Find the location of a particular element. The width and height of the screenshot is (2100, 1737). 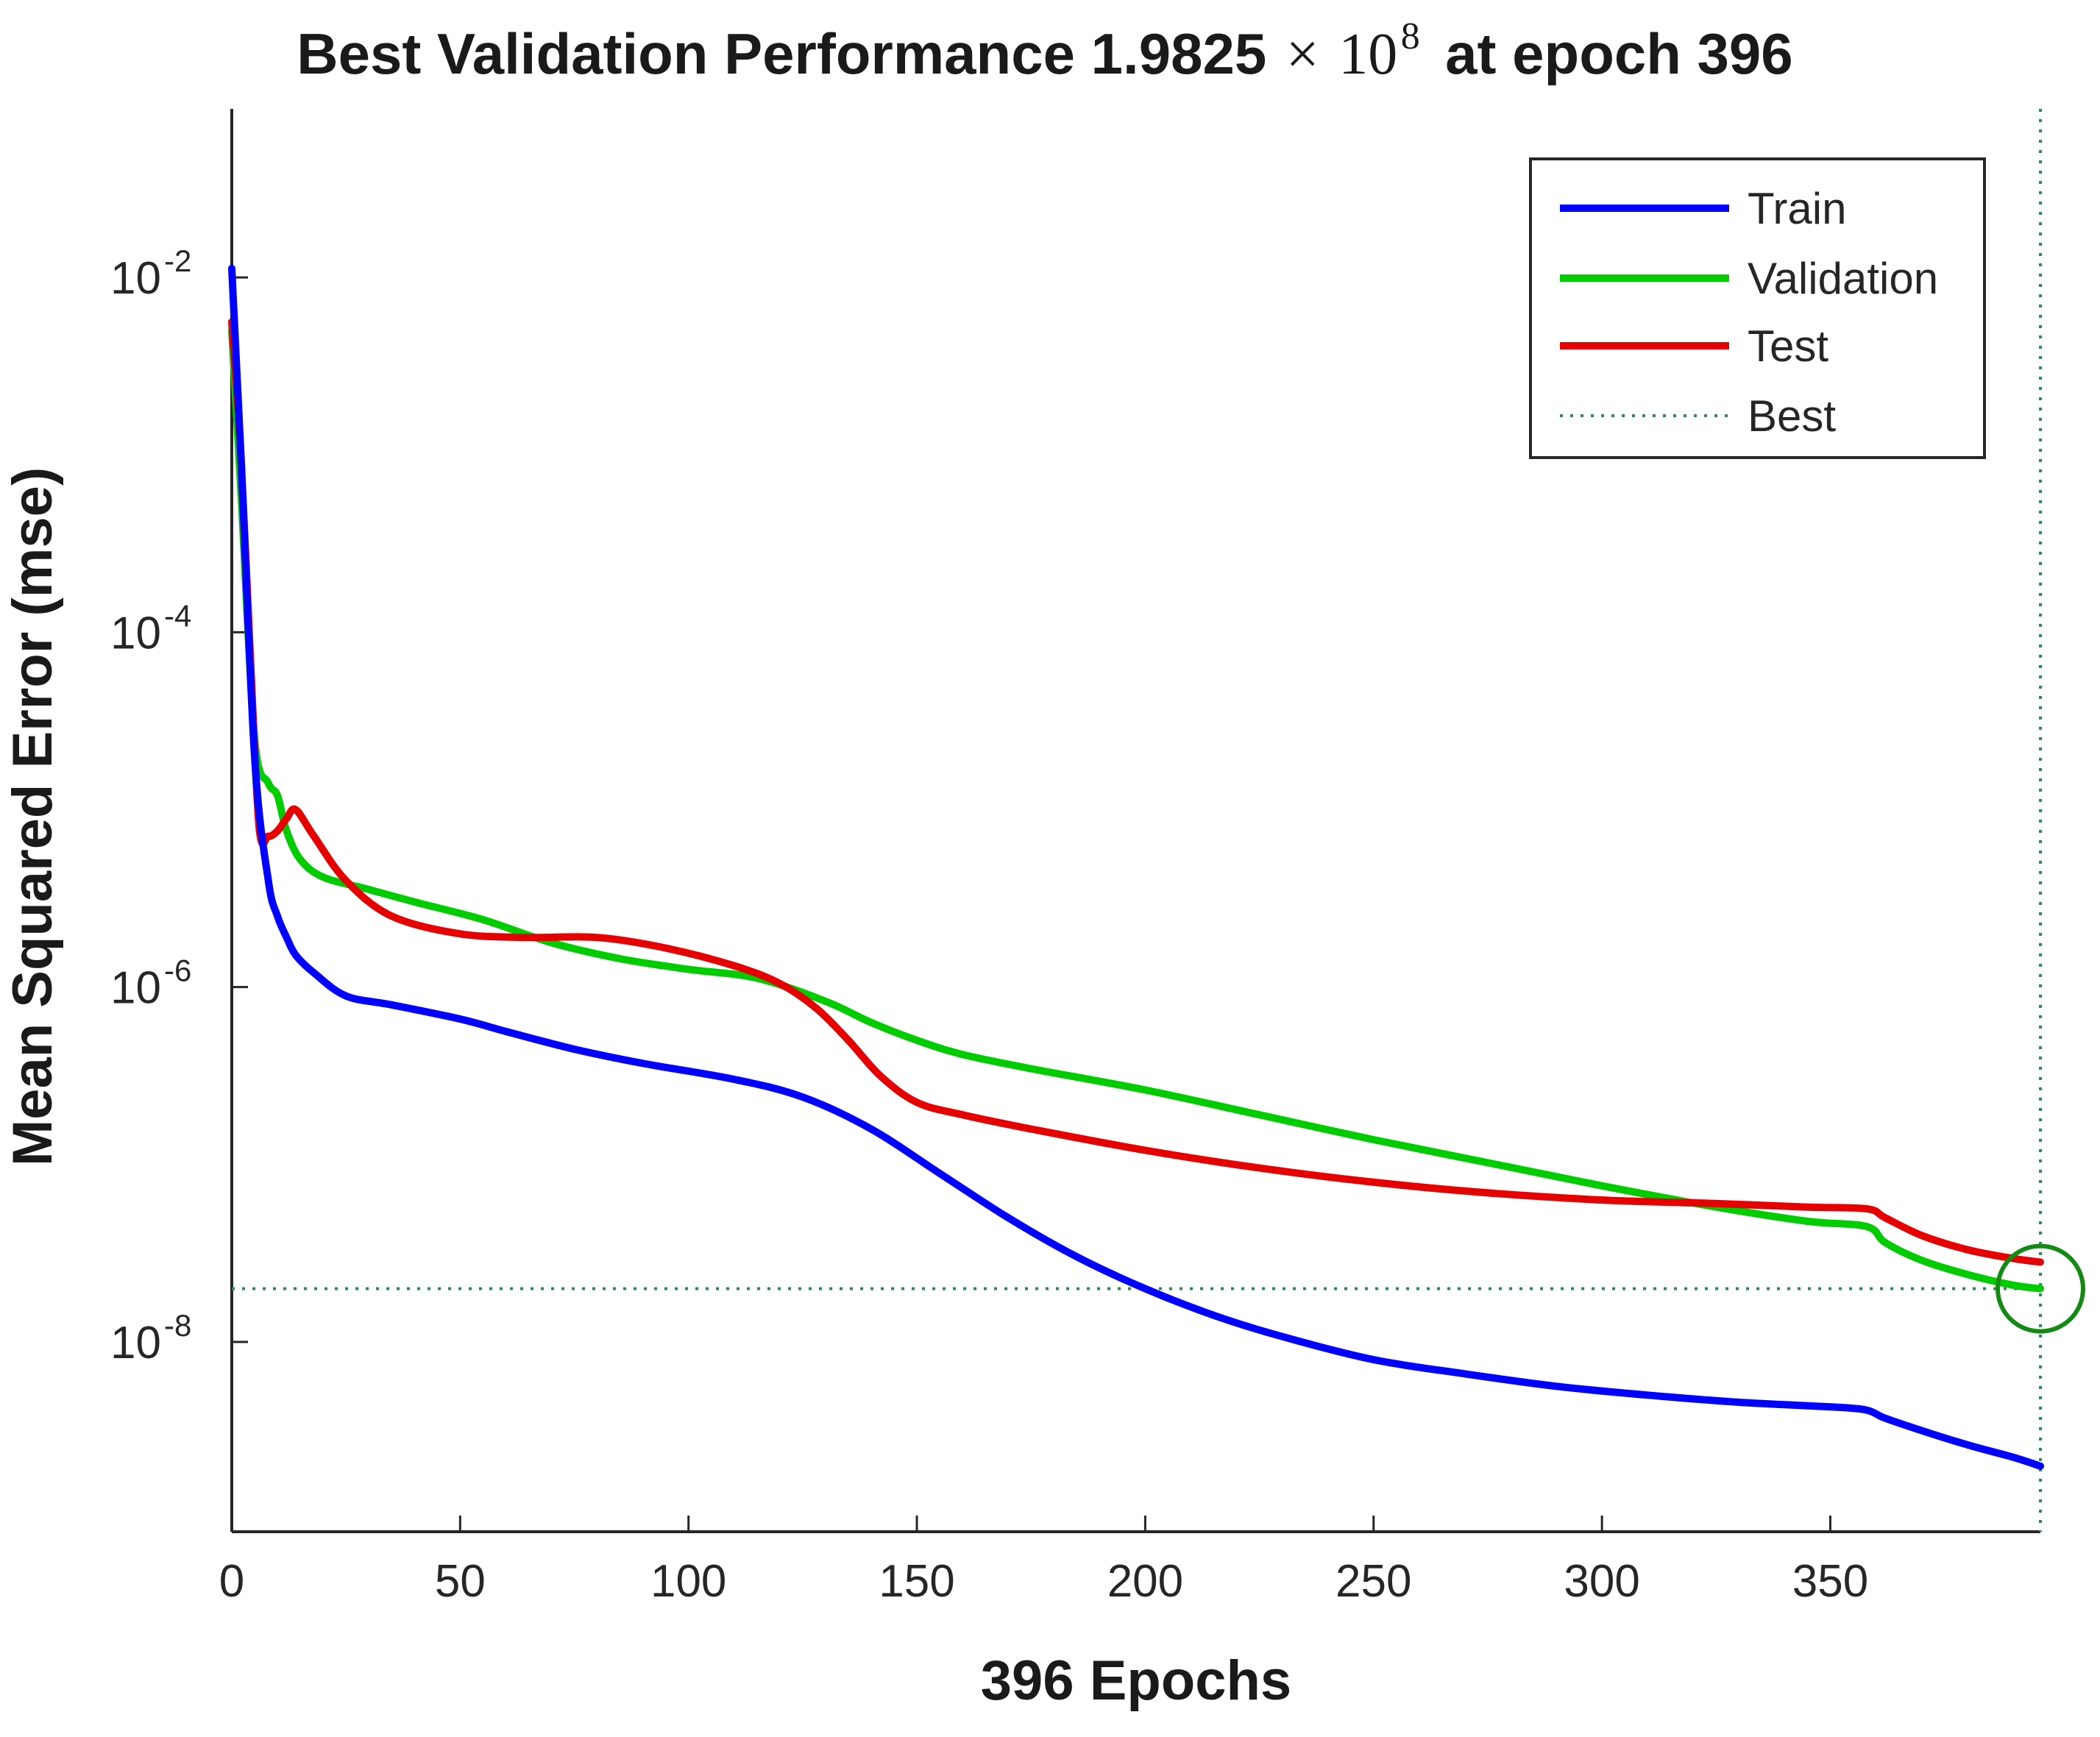

x-tick-label: 200 is located at coordinates (1145, 1581).